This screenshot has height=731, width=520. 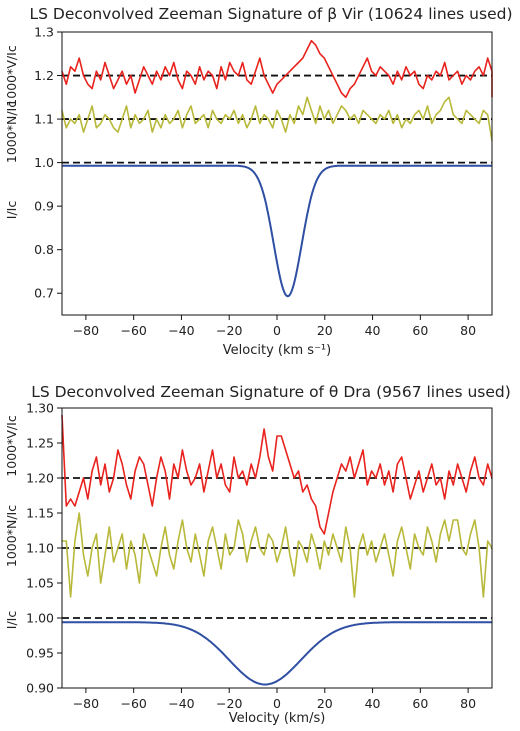 What do you see at coordinates (40, 688) in the screenshot?
I see `y-tick-label: 0.90` at bounding box center [40, 688].